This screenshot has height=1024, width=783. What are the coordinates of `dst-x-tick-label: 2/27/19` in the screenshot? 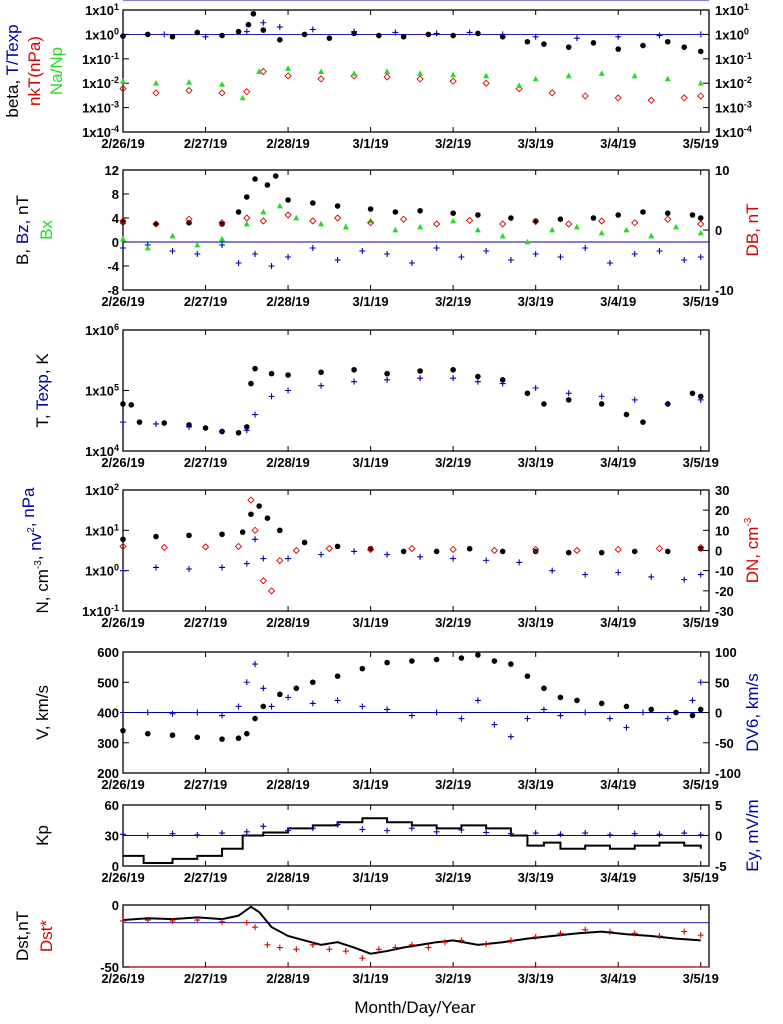 It's located at (205, 978).